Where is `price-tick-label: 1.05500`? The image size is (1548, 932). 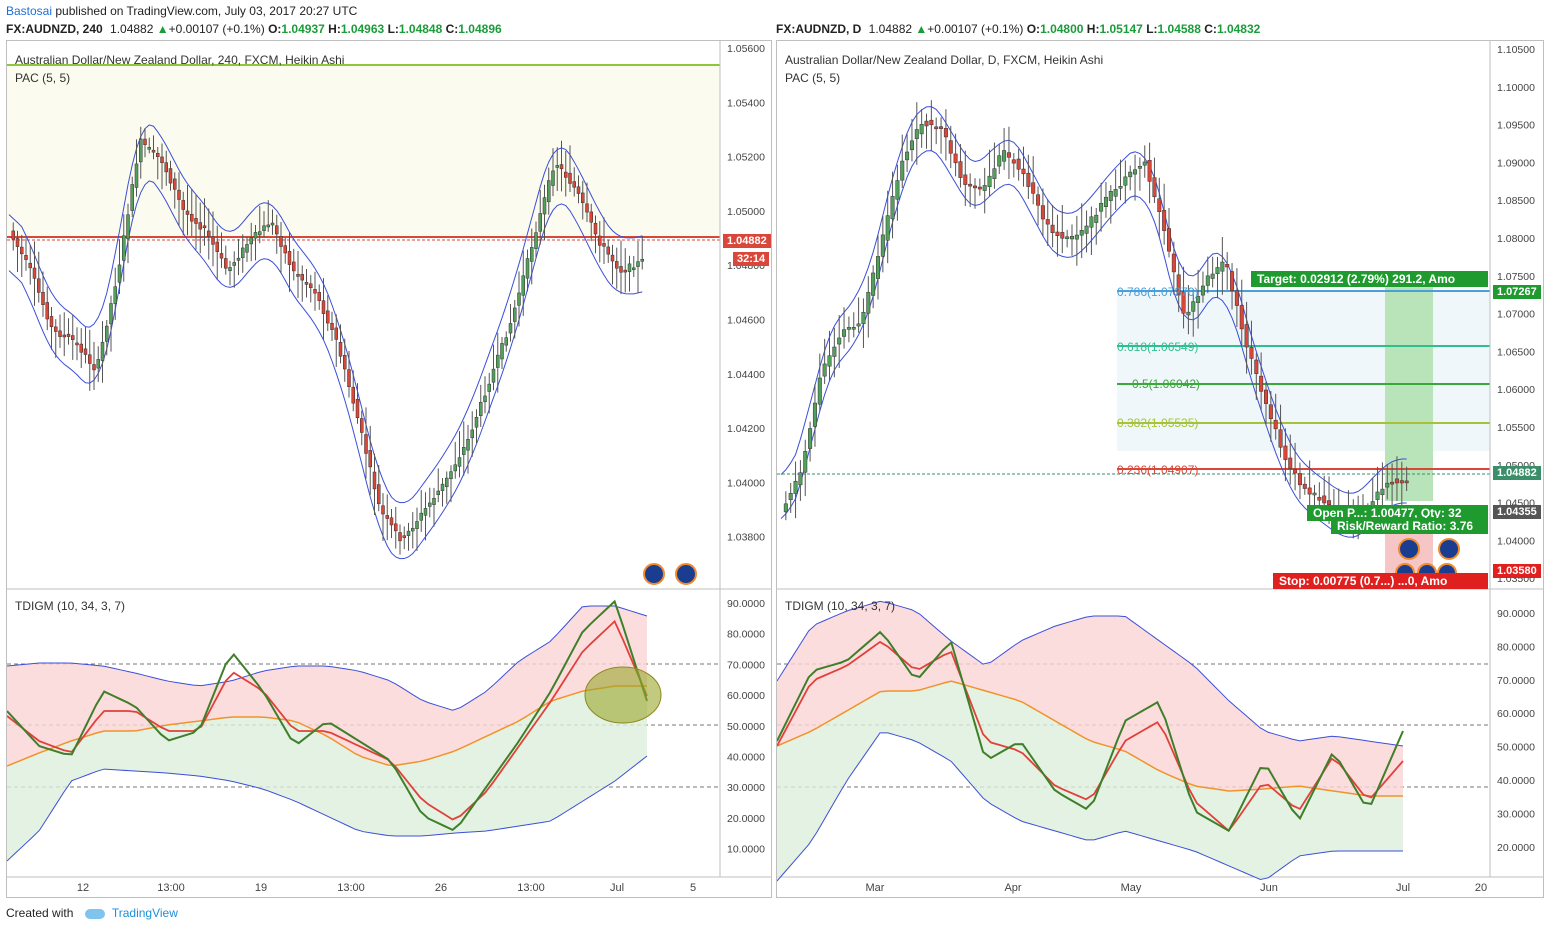 price-tick-label: 1.05500 is located at coordinates (1516, 428).